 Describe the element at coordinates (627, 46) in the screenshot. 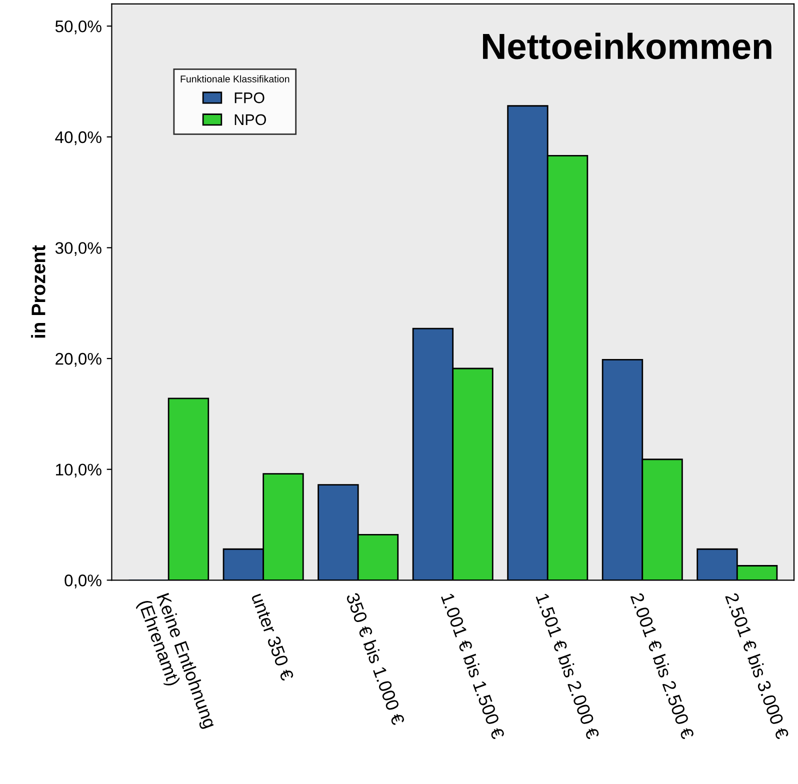

I see `text: Nettoeinkommen` at that location.